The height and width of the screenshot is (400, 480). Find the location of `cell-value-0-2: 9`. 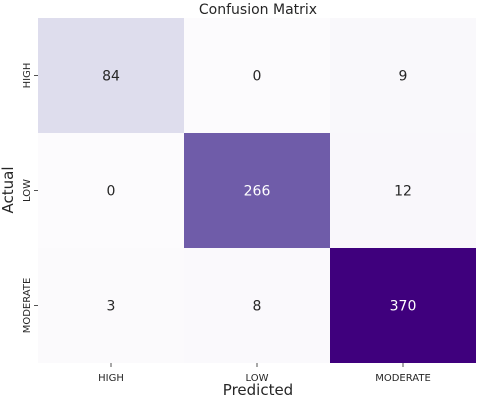

cell-value-0-2: 9 is located at coordinates (403, 77).